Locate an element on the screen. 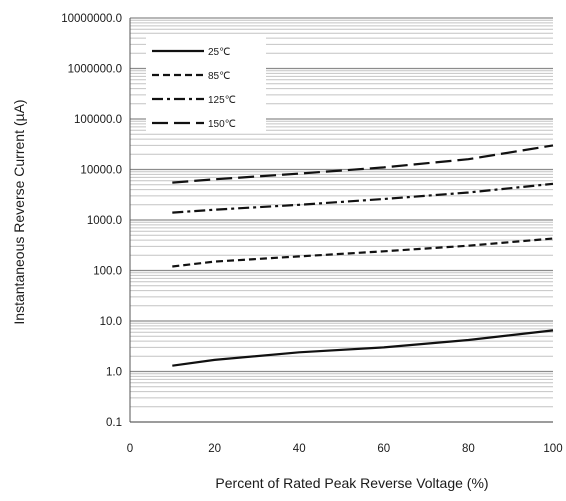  y-tick-label: 10.0 is located at coordinates (111, 322).